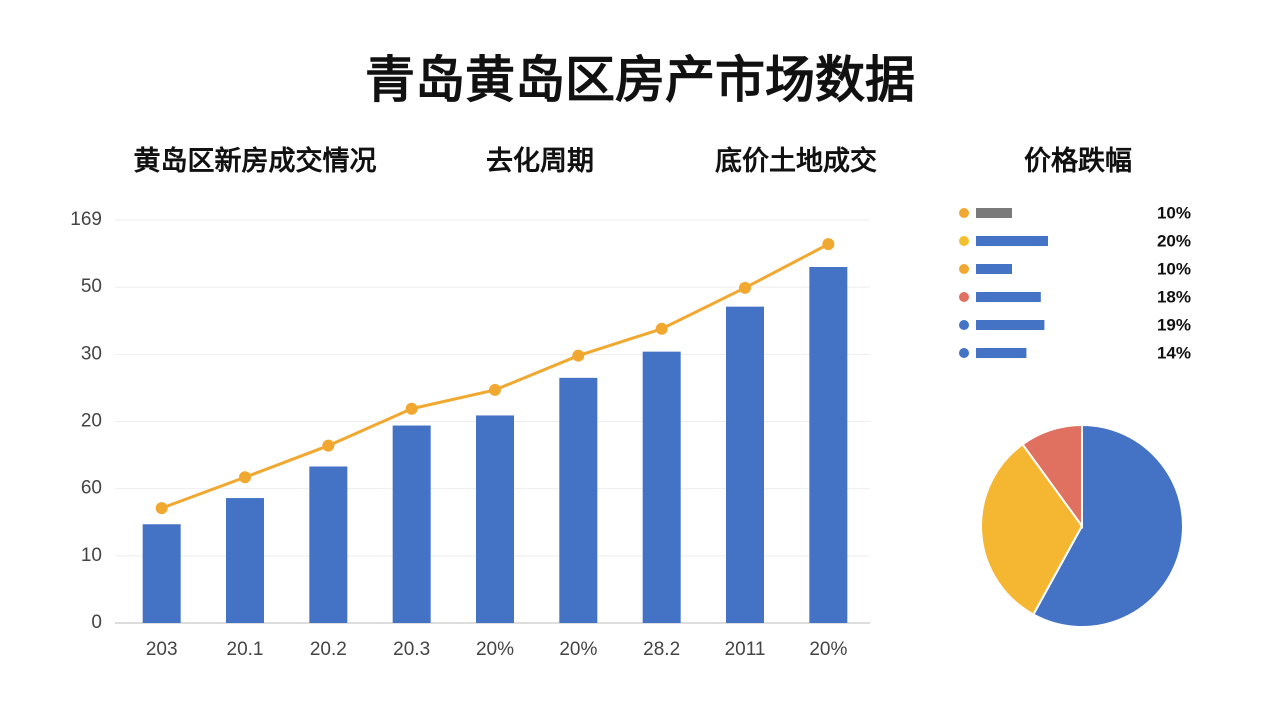  Describe the element at coordinates (745, 649) in the screenshot. I see `x-tick-label: 2011` at that location.